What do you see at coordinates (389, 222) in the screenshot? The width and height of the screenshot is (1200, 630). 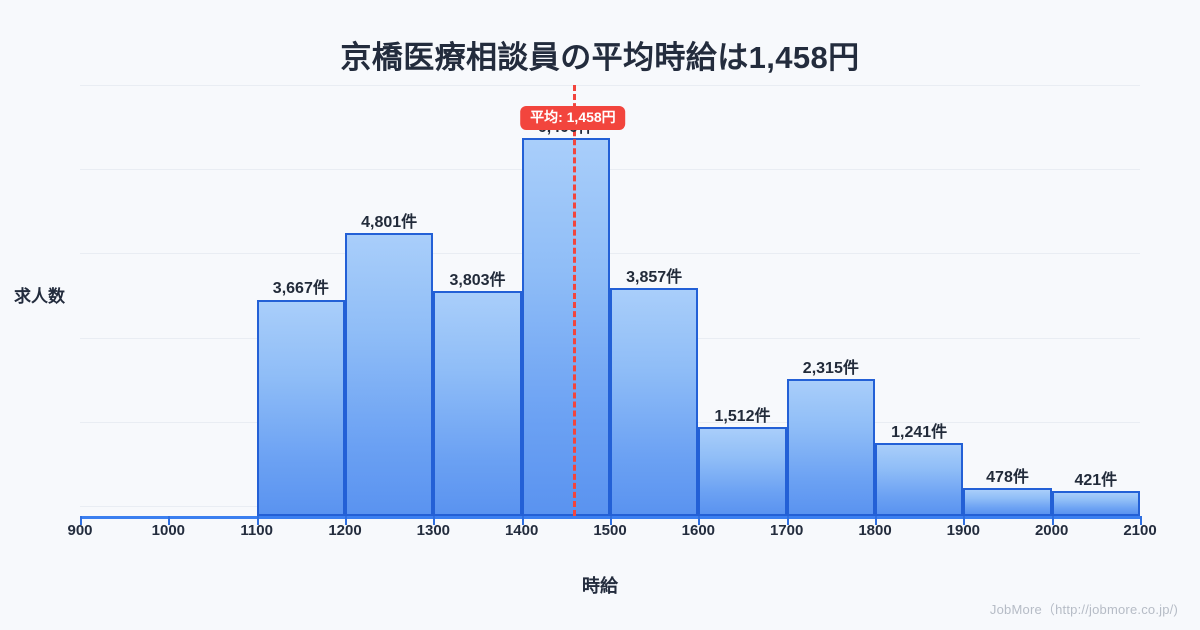 I see `bar-value-label: 4,801件` at bounding box center [389, 222].